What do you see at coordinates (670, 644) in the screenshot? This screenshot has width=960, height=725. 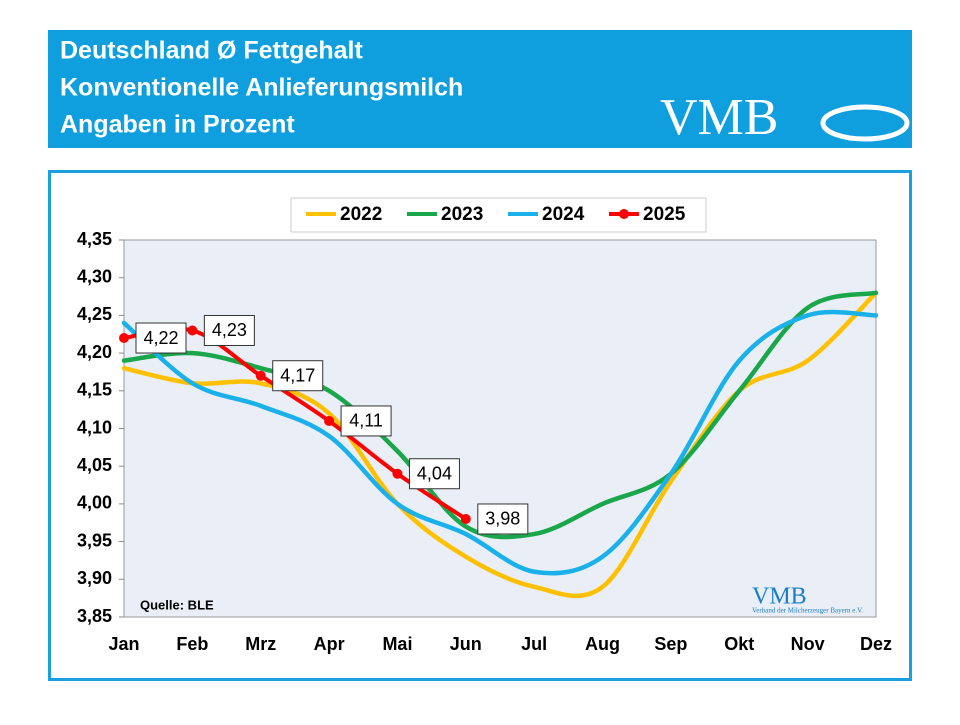 I see `x-tick-label: Sep` at bounding box center [670, 644].